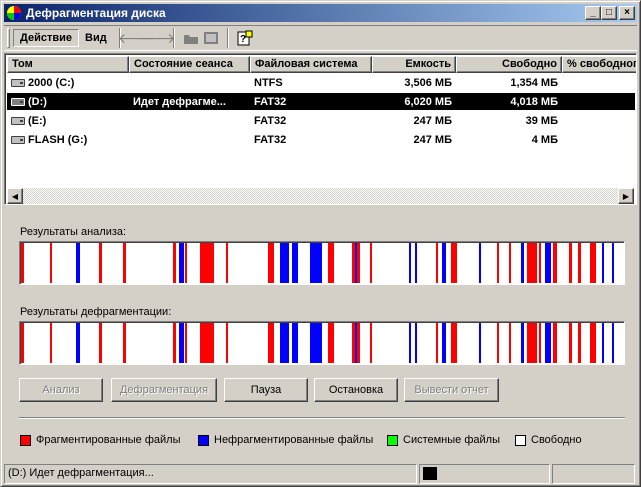  I want to click on volume-row: (E:) FAT32 247 МБ 39 МБ, so click(321, 120).